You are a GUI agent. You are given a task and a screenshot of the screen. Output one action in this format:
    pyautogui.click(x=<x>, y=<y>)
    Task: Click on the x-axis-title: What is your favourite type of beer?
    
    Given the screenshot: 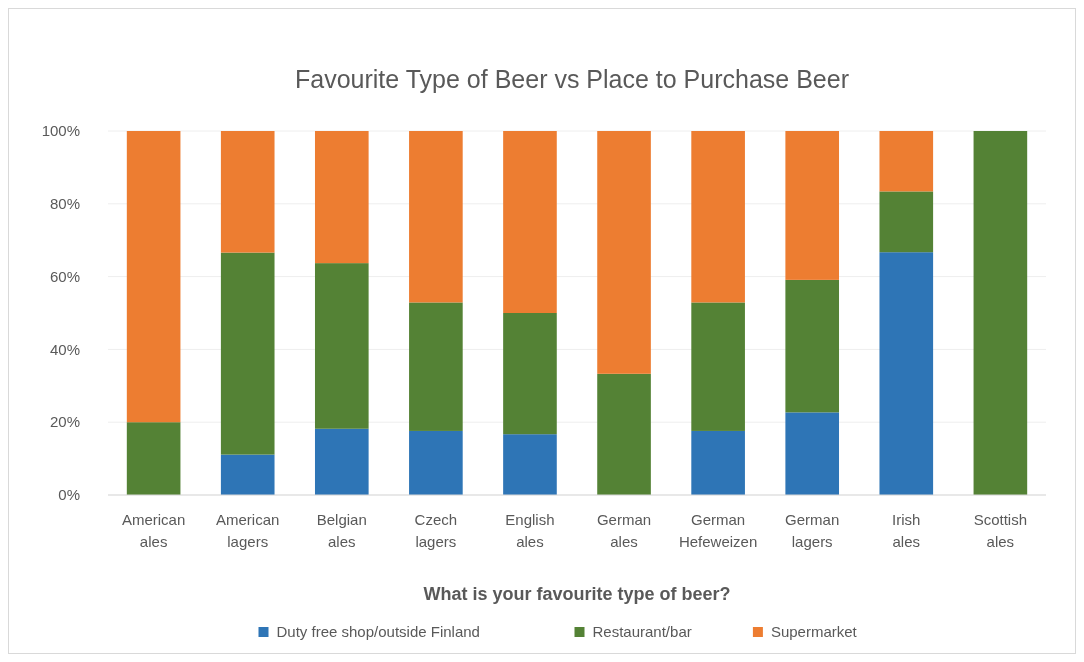 What is the action you would take?
    pyautogui.click(x=577, y=594)
    